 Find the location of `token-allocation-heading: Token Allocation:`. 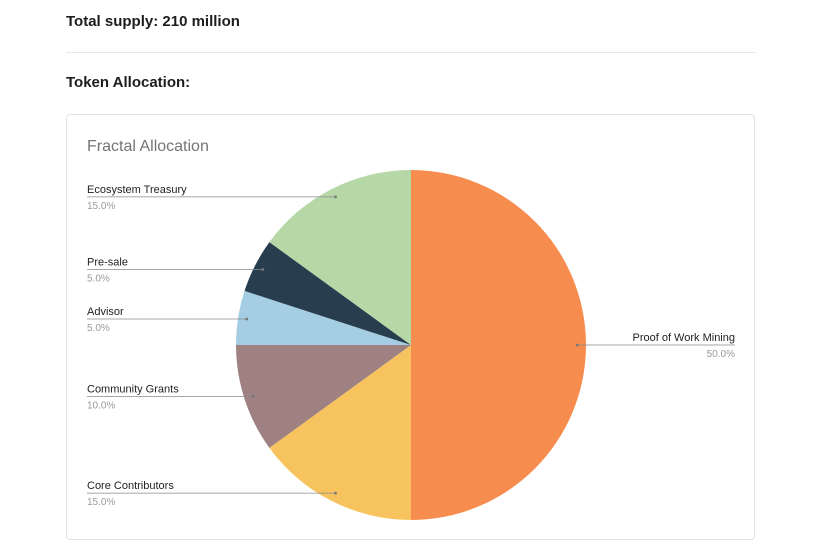

token-allocation-heading: Token Allocation: is located at coordinates (128, 82).